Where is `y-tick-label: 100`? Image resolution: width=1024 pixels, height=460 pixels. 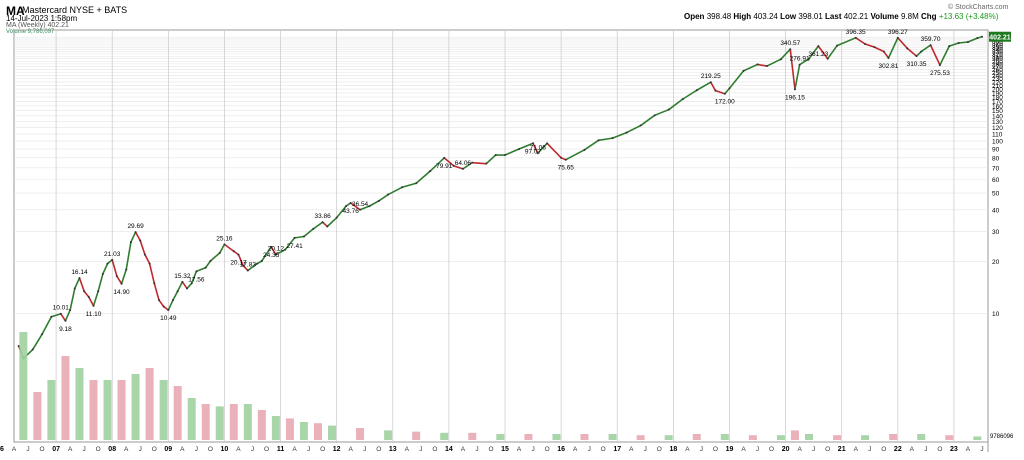 y-tick-label: 100 is located at coordinates (997, 142).